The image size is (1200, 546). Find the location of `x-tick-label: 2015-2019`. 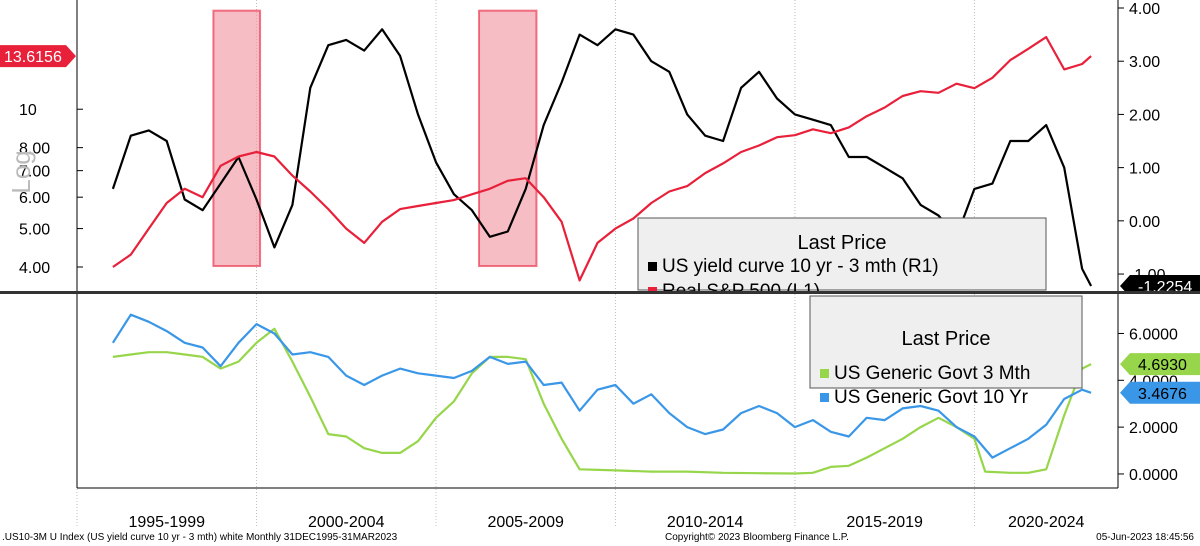

x-tick-label: 2015-2019 is located at coordinates (884, 521).